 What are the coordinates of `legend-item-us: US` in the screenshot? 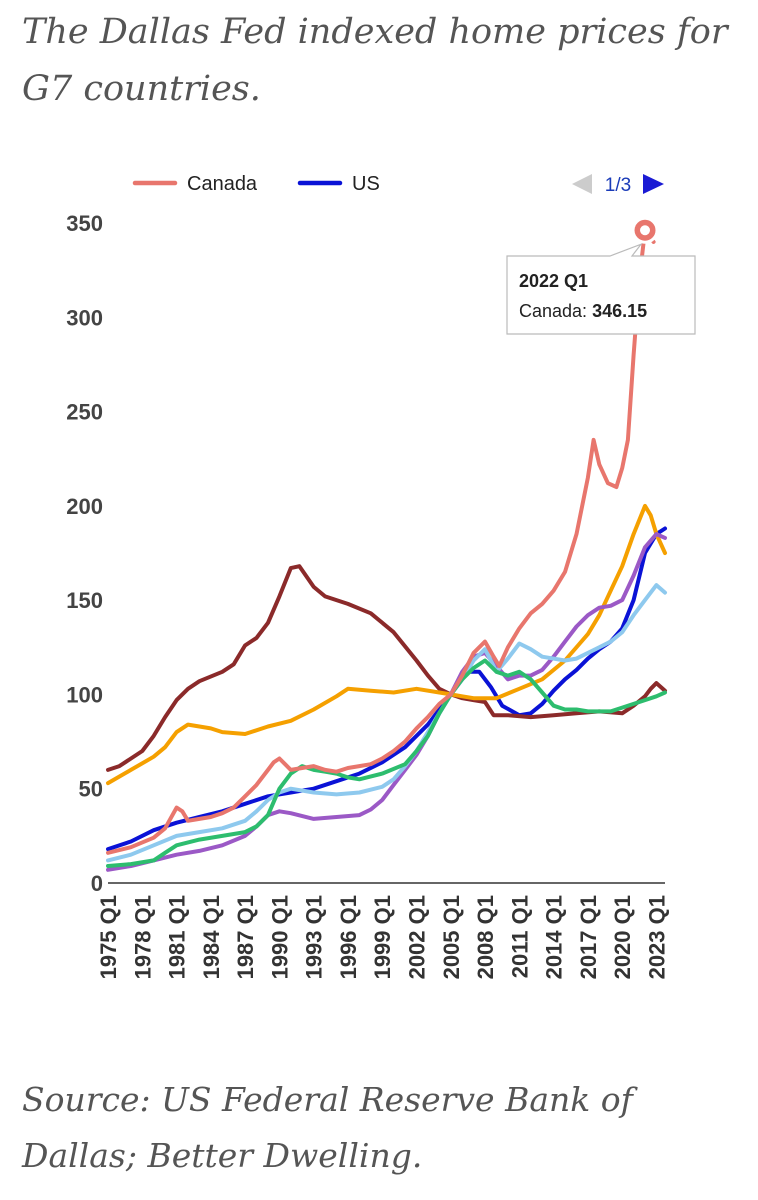 It's located at (338, 184).